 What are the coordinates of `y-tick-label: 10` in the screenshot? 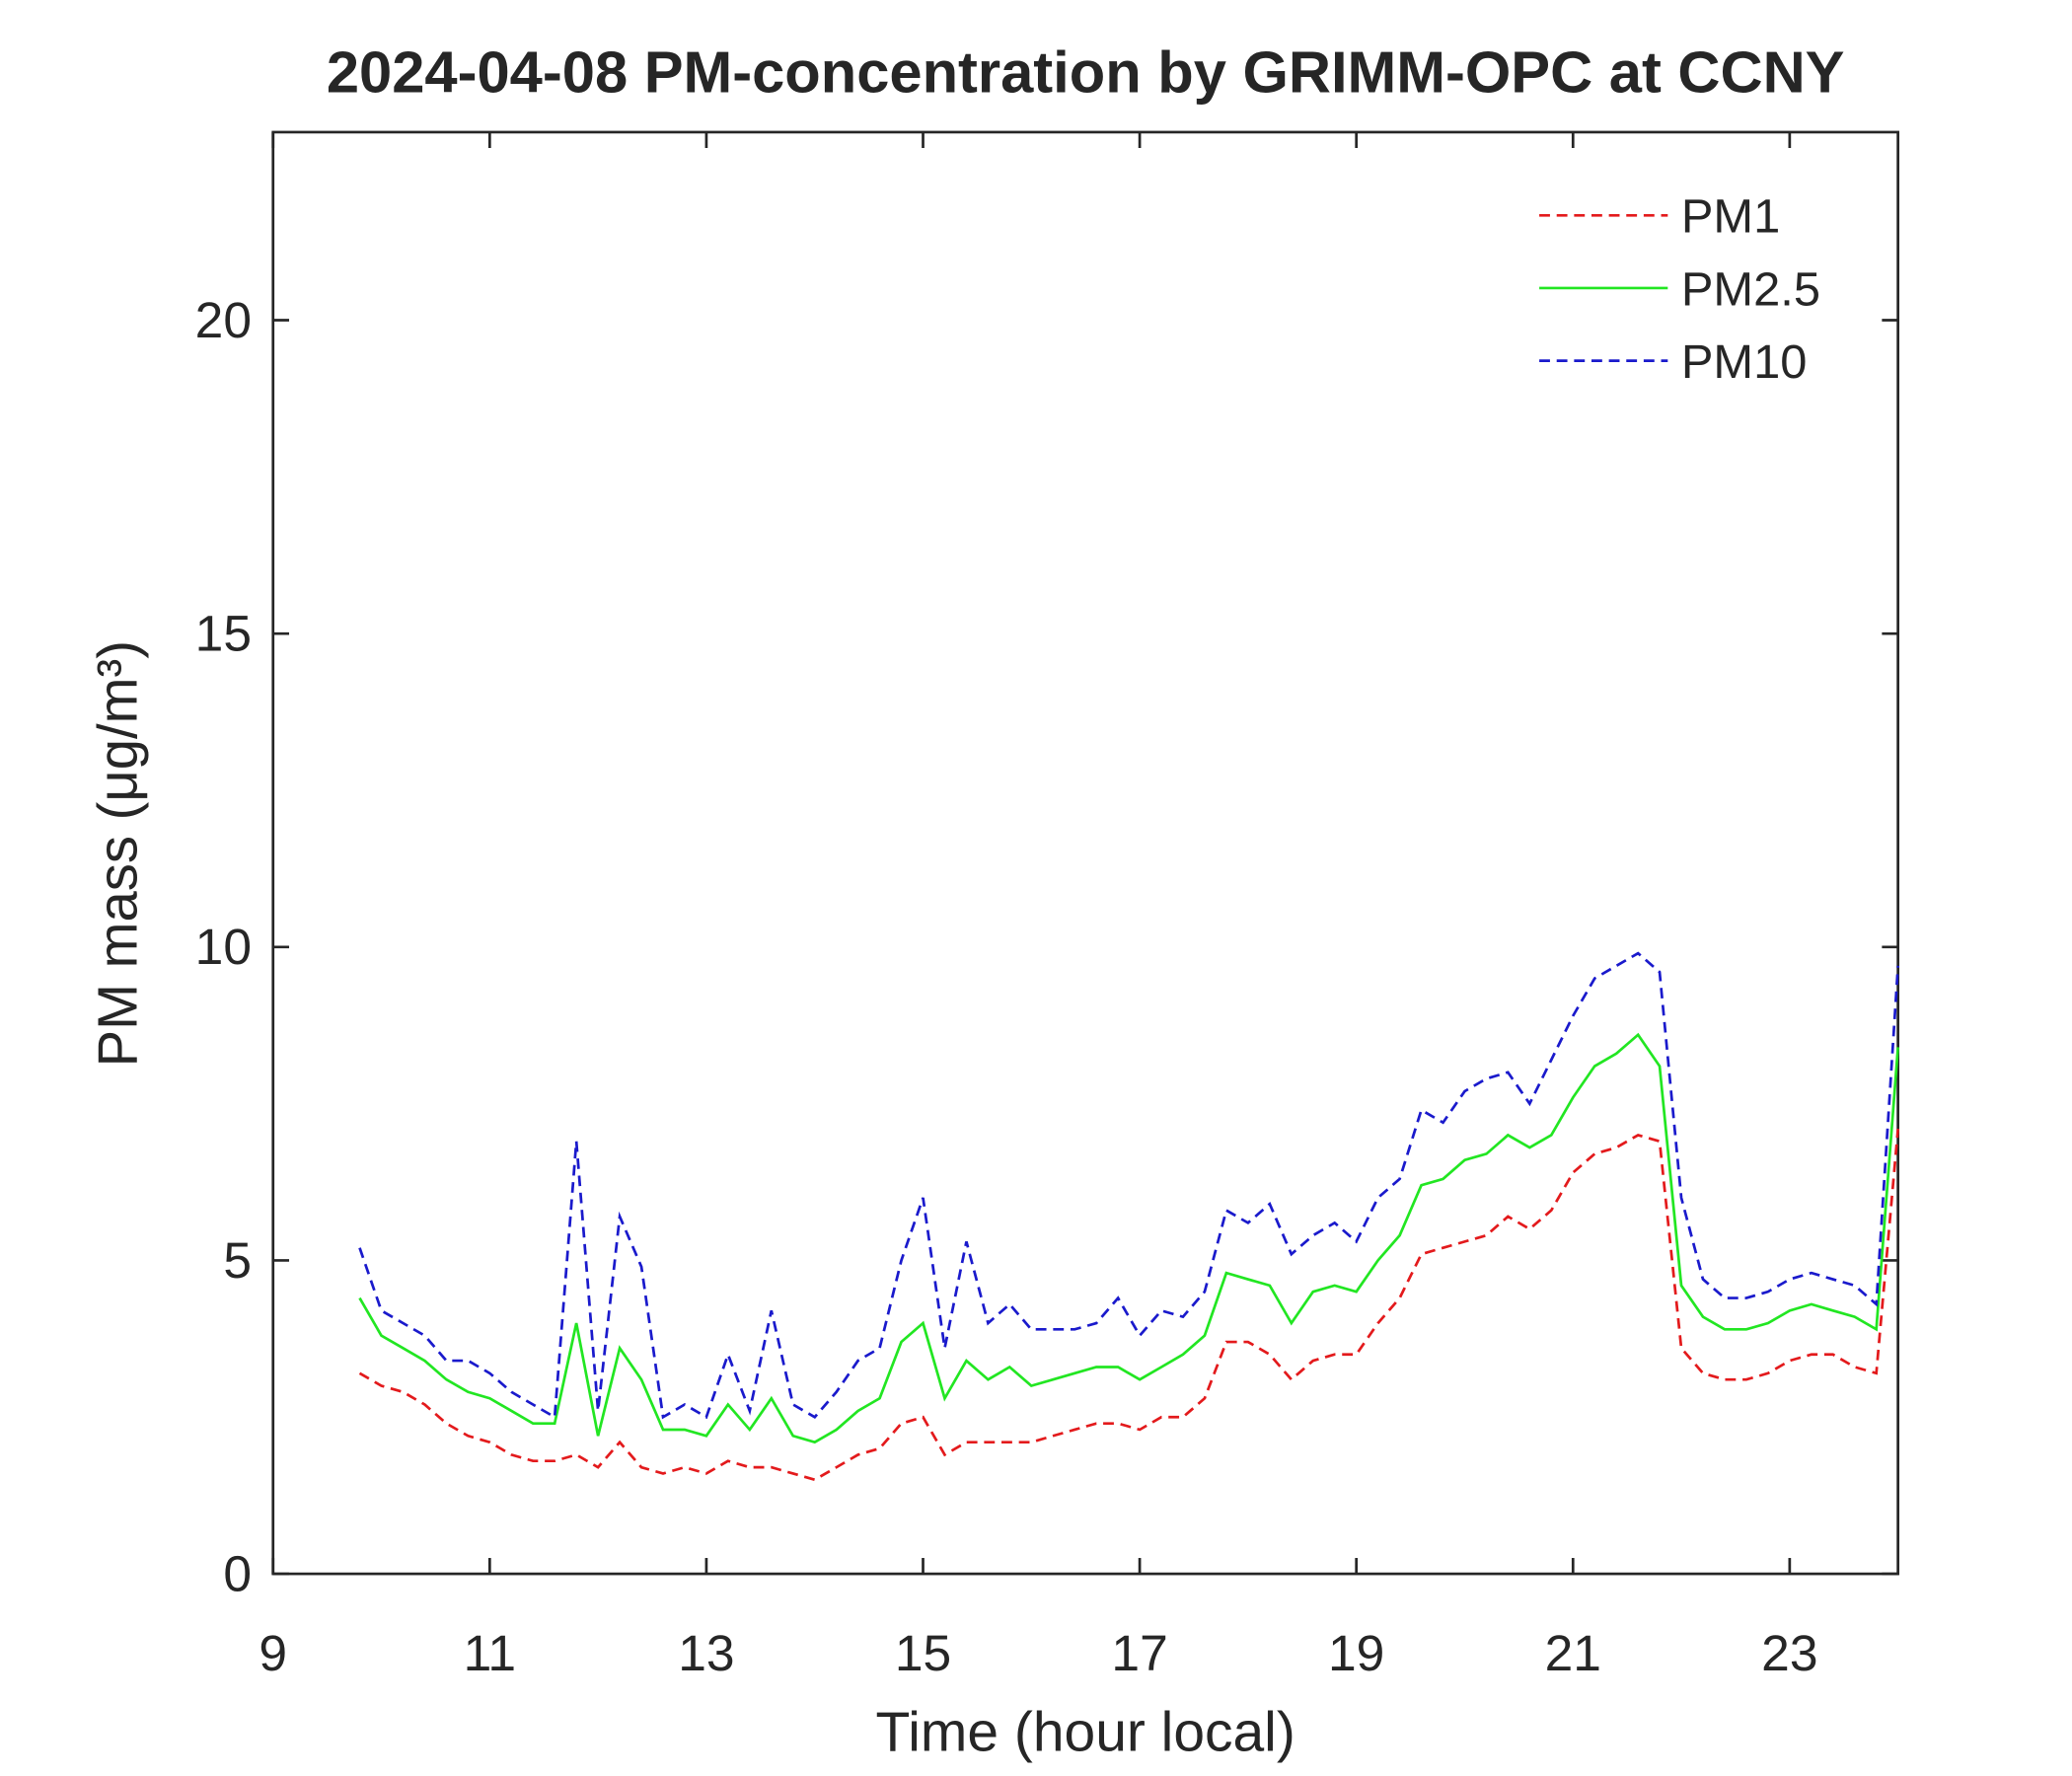 It's located at (224, 948).